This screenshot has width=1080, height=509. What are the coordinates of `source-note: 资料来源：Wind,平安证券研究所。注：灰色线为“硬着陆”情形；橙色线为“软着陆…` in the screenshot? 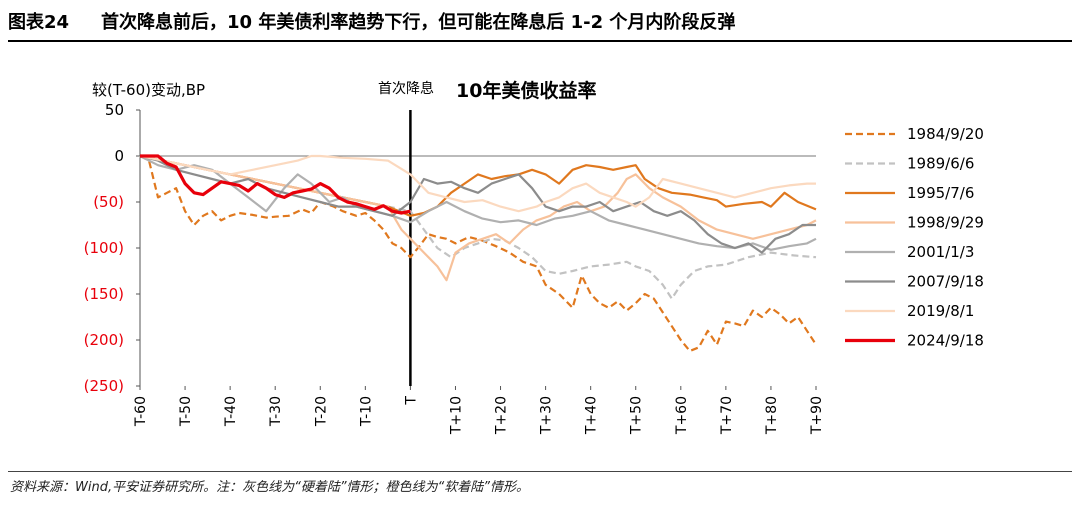 It's located at (270, 487).